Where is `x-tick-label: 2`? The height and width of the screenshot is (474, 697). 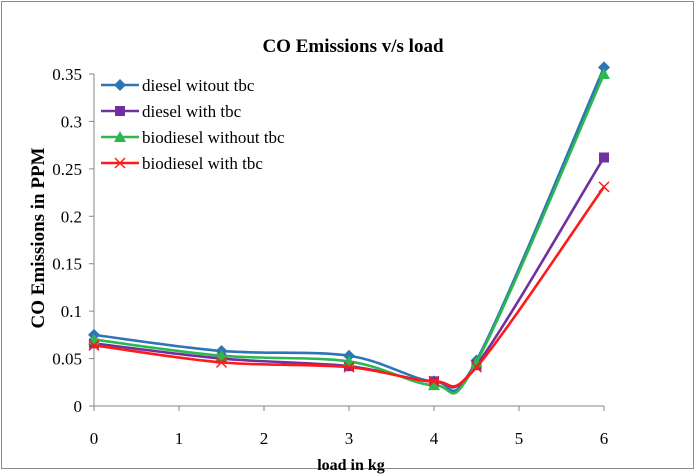
x-tick-label: 2 is located at coordinates (264, 438).